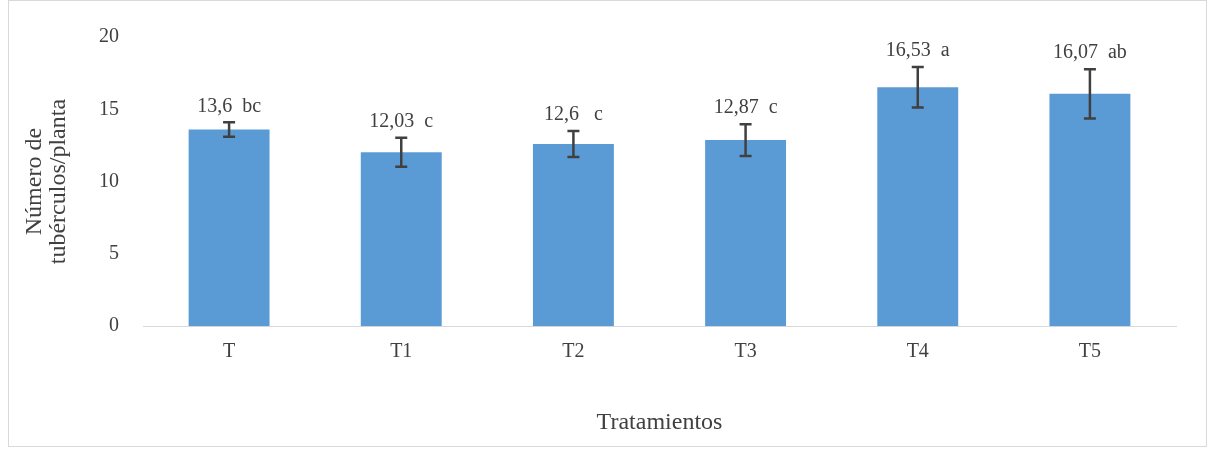 Image resolution: width=1213 pixels, height=449 pixels. What do you see at coordinates (401, 350) in the screenshot?
I see `x-tick-label: T1` at bounding box center [401, 350].